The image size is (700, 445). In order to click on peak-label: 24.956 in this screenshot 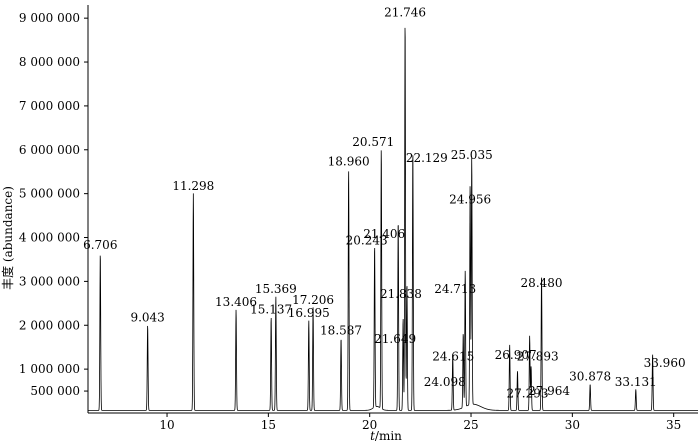, I will do `click(470, 199)`.